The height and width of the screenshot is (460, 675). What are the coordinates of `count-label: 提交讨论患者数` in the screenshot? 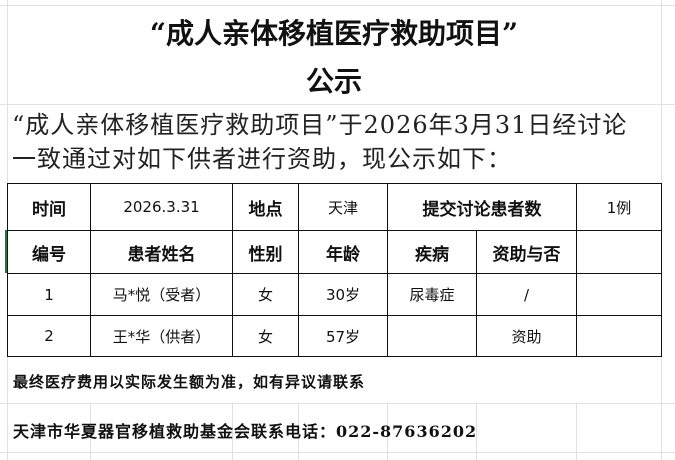 It's located at (482, 207).